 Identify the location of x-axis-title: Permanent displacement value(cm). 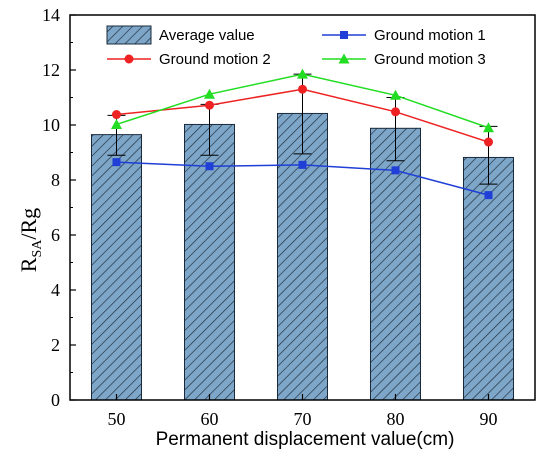
(305, 439).